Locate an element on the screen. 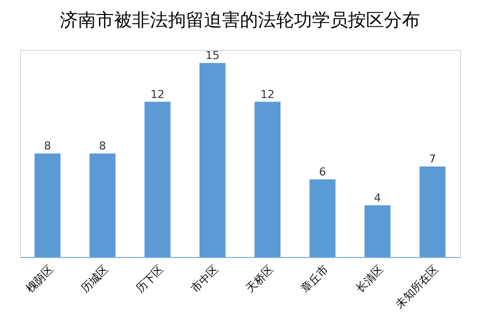  x-tick-label: 未知所在区 is located at coordinates (416, 286).